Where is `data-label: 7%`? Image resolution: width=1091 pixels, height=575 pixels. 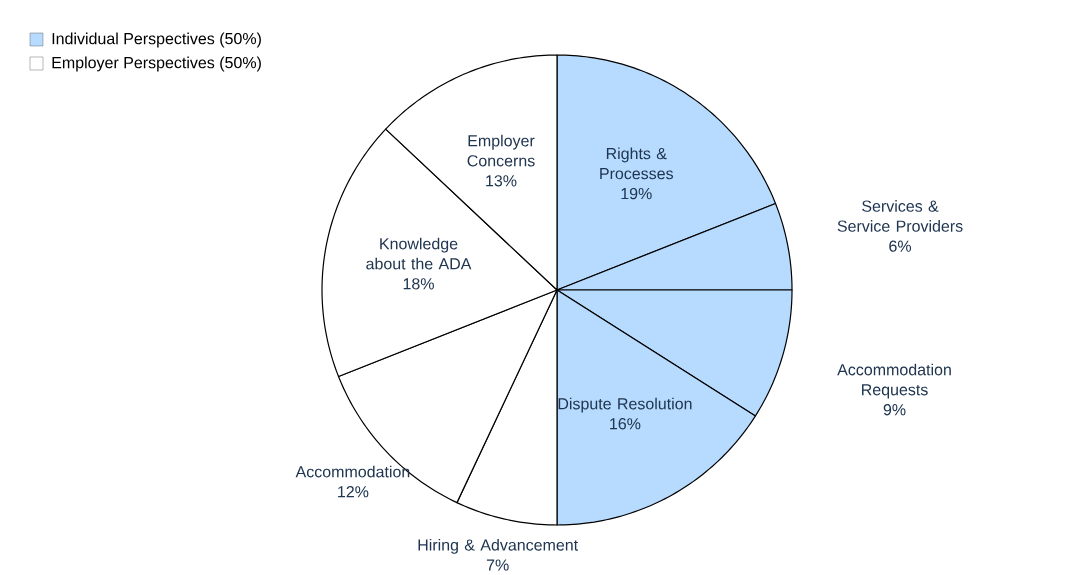 data-label: 7% is located at coordinates (497, 565).